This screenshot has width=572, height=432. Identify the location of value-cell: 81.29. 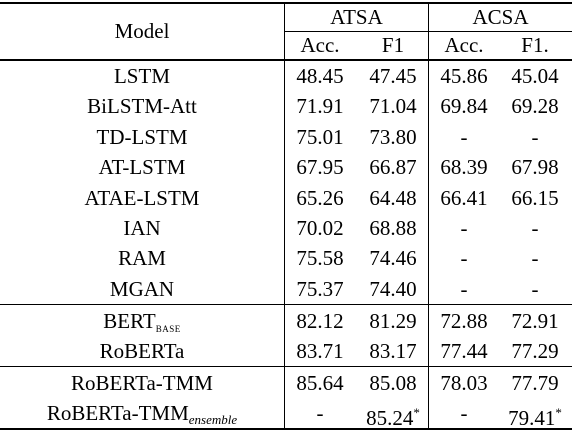
(393, 320).